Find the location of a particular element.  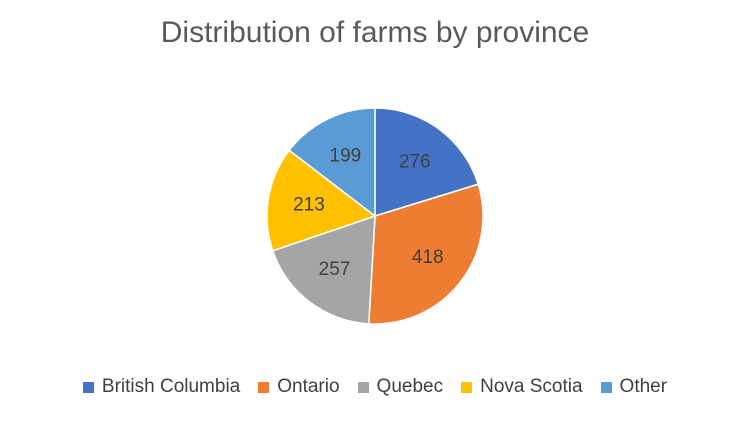

legend-item-quebec: Quebec is located at coordinates (400, 387).